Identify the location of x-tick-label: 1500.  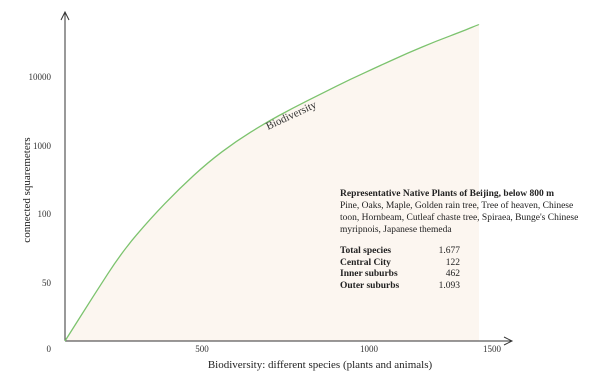
(492, 349).